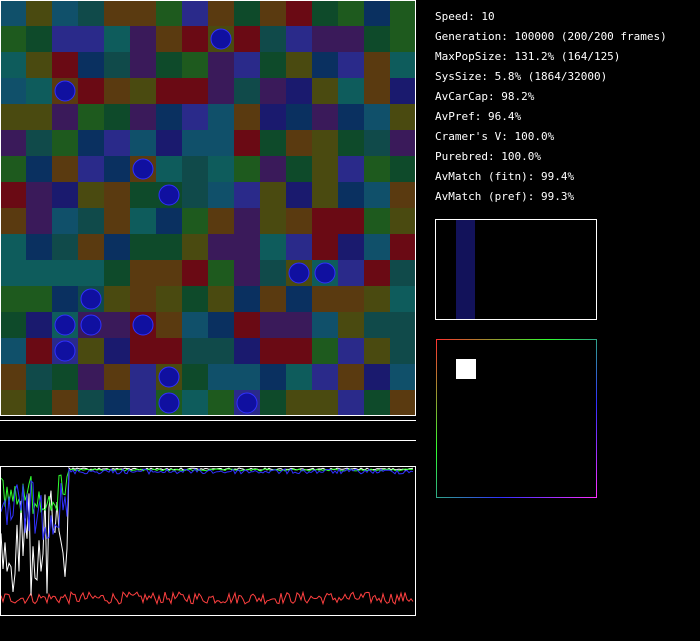  What do you see at coordinates (551, 36) in the screenshot?
I see `stat-line: Generation: 100000 (200/200 frames)` at bounding box center [551, 36].